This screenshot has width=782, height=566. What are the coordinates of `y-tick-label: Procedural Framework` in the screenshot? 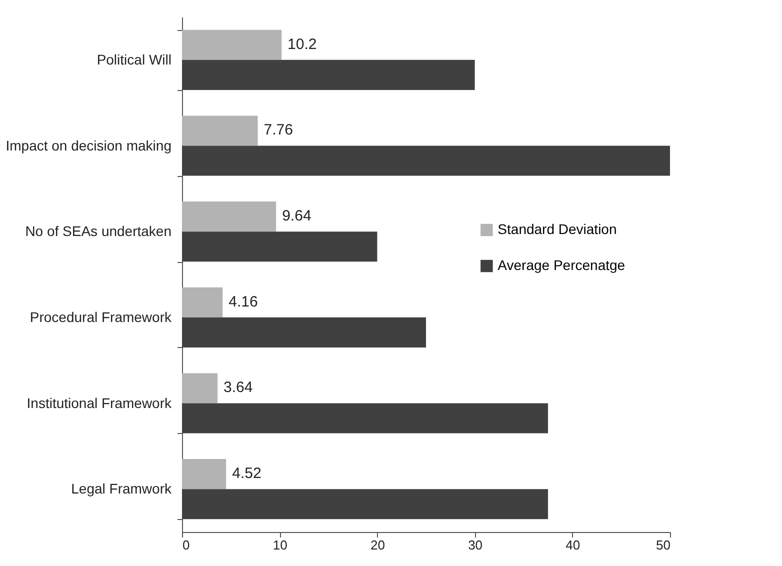 It's located at (101, 316).